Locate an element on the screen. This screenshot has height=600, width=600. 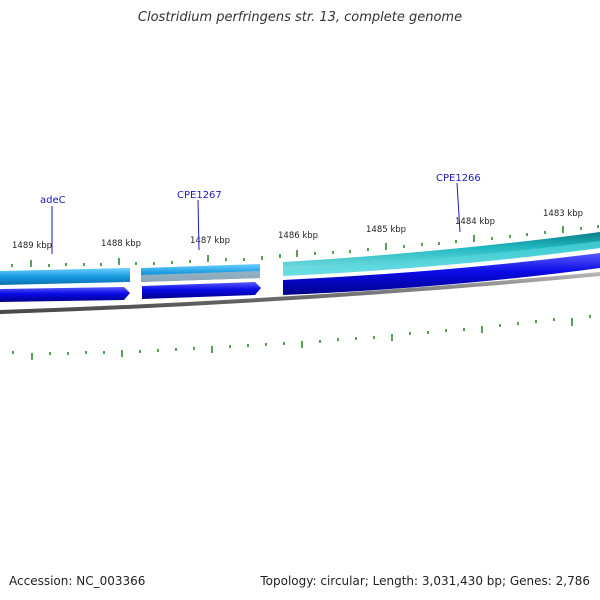
lower-minor-tick-row is located at coordinates (301, 337).